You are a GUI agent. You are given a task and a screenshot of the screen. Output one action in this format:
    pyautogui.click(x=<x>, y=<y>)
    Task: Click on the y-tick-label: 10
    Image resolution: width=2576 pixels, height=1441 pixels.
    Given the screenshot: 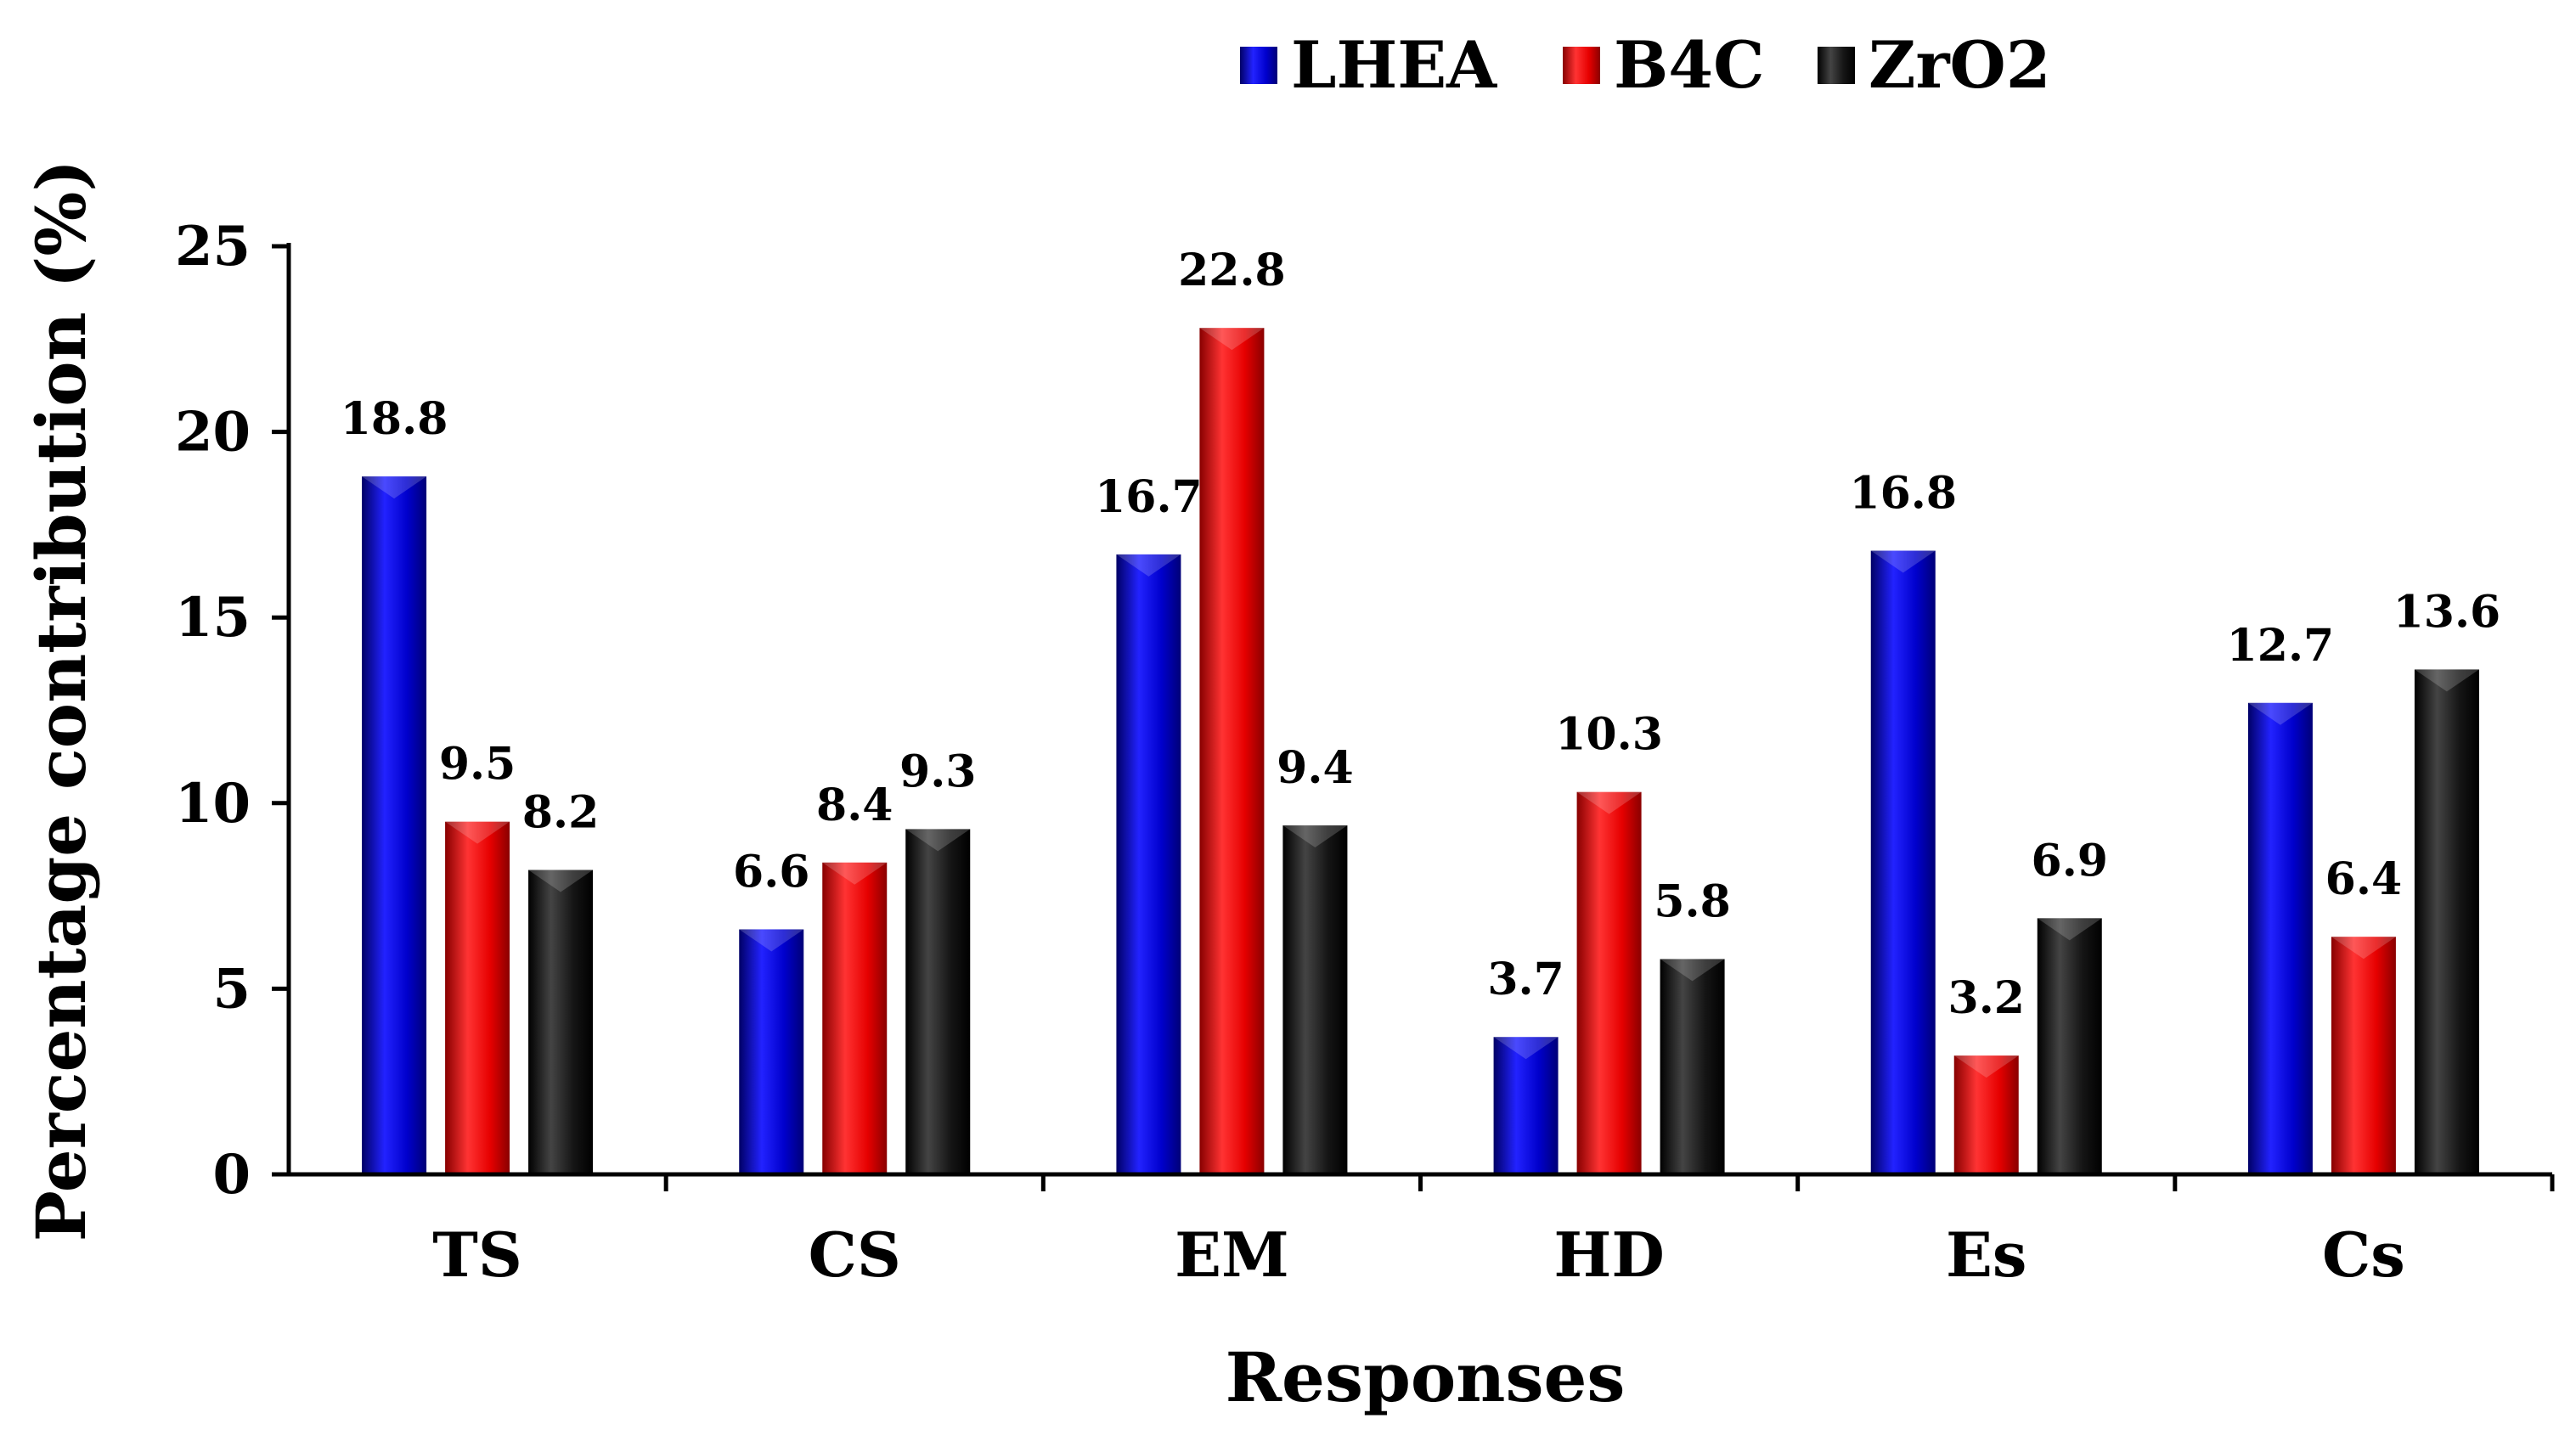 What is the action you would take?
    pyautogui.click(x=213, y=804)
    